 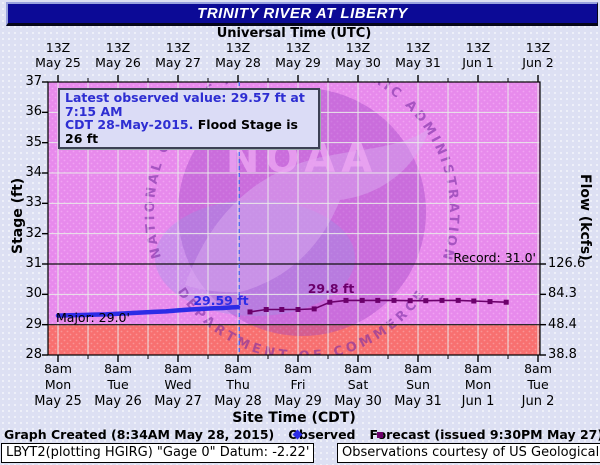 What do you see at coordinates (118, 401) in the screenshot?
I see `bottom-axis-date-label: May 26` at bounding box center [118, 401].